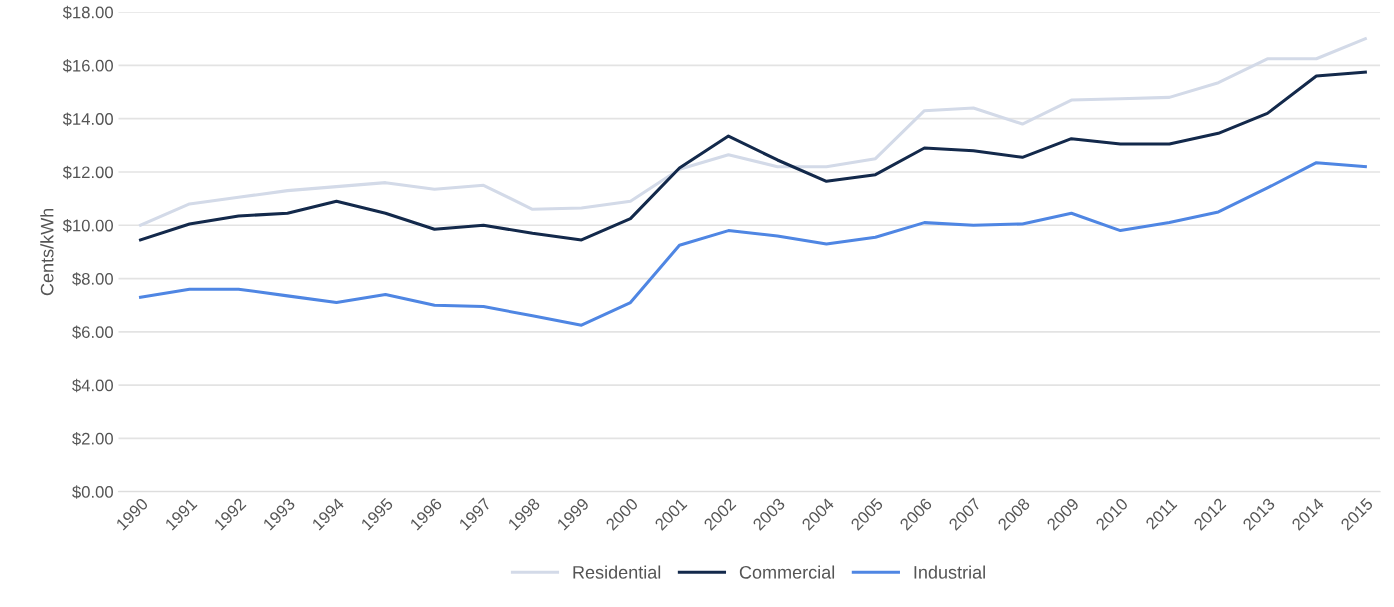  What do you see at coordinates (92, 332) in the screenshot?
I see `y-tick-label: $6.00` at bounding box center [92, 332].